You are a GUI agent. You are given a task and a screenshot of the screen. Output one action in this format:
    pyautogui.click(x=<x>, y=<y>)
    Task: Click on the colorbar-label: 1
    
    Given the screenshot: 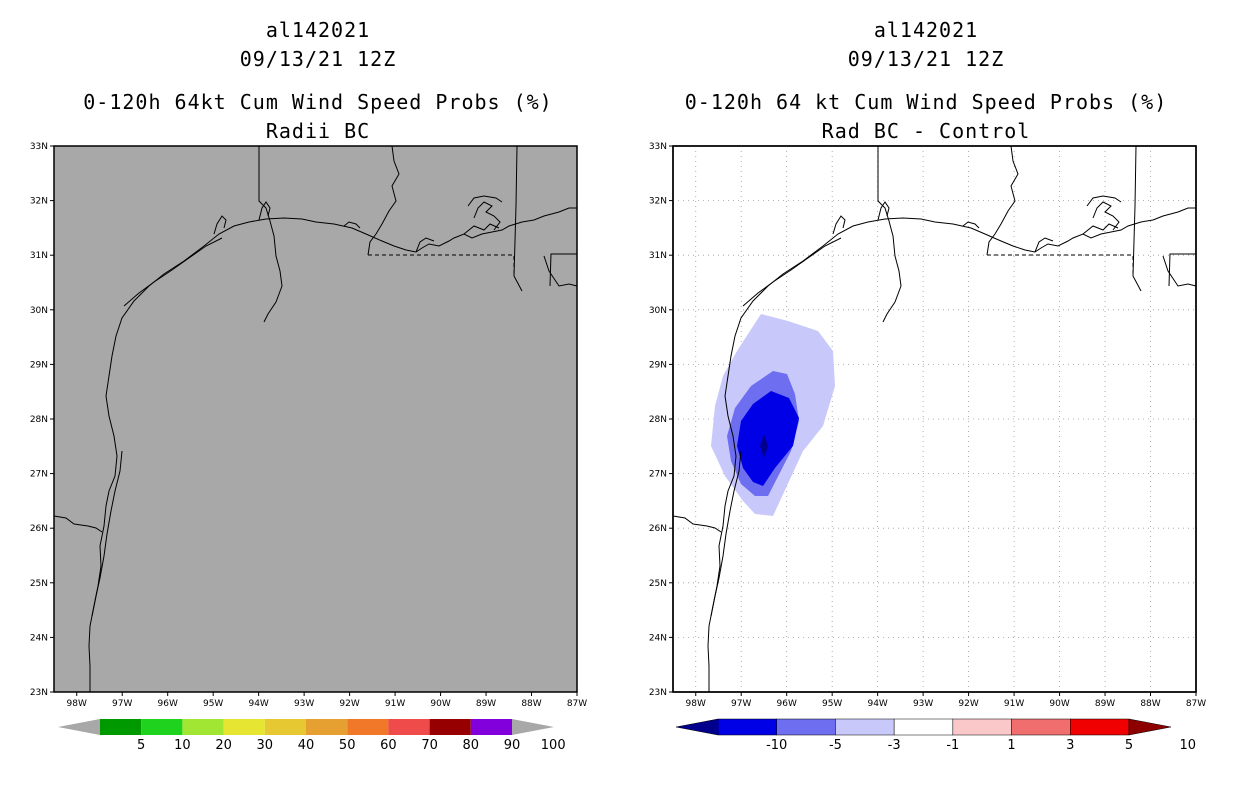 What is the action you would take?
    pyautogui.click(x=1011, y=745)
    